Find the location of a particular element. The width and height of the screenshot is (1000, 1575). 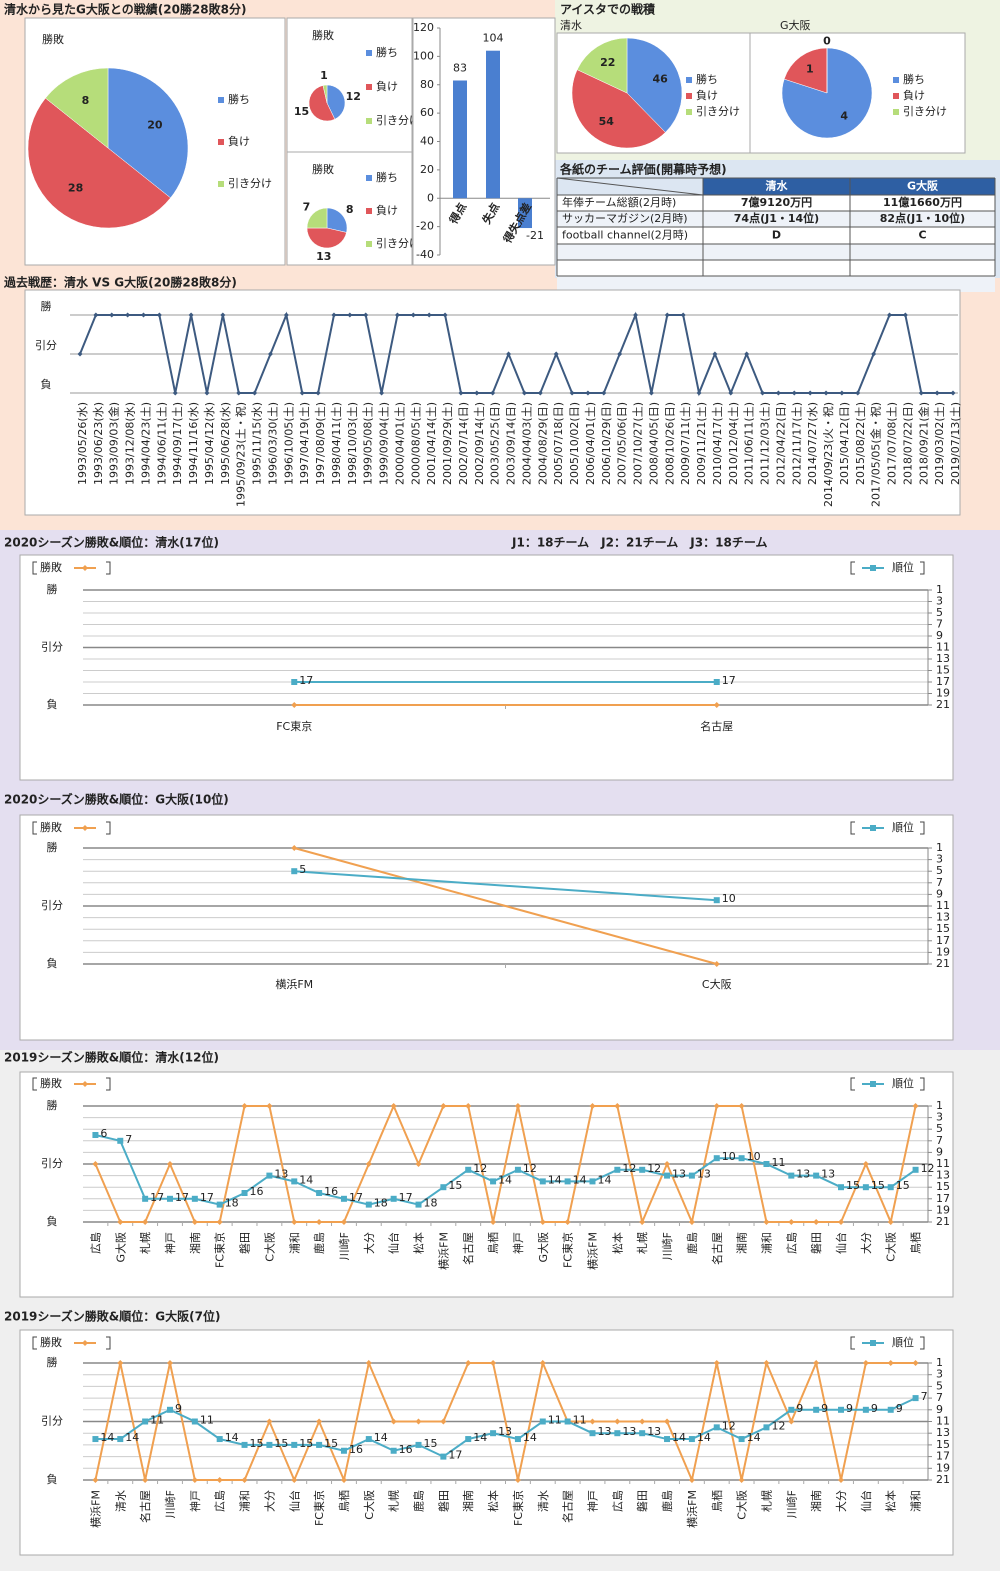

data-label: 83 is located at coordinates (460, 67).